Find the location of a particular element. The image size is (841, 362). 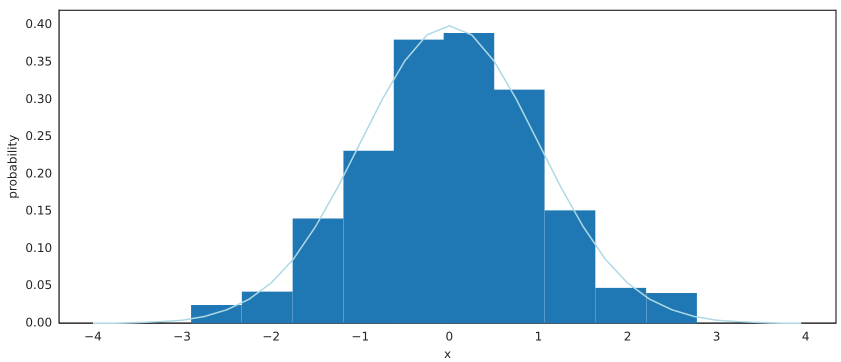

x-tick-label: 3 is located at coordinates (716, 337).